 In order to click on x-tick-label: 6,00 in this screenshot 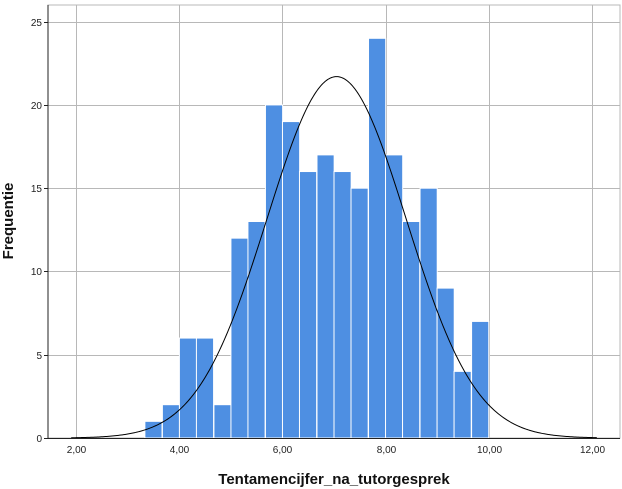, I will do `click(283, 450)`.